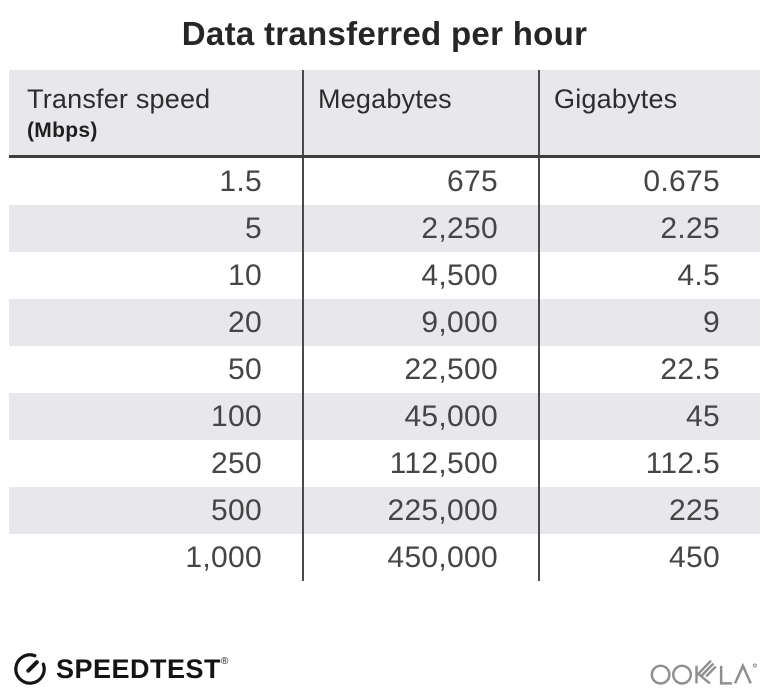 This screenshot has height=698, width=769. Describe the element at coordinates (62, 130) in the screenshot. I see `column-header-unit: (Mbps)` at that location.